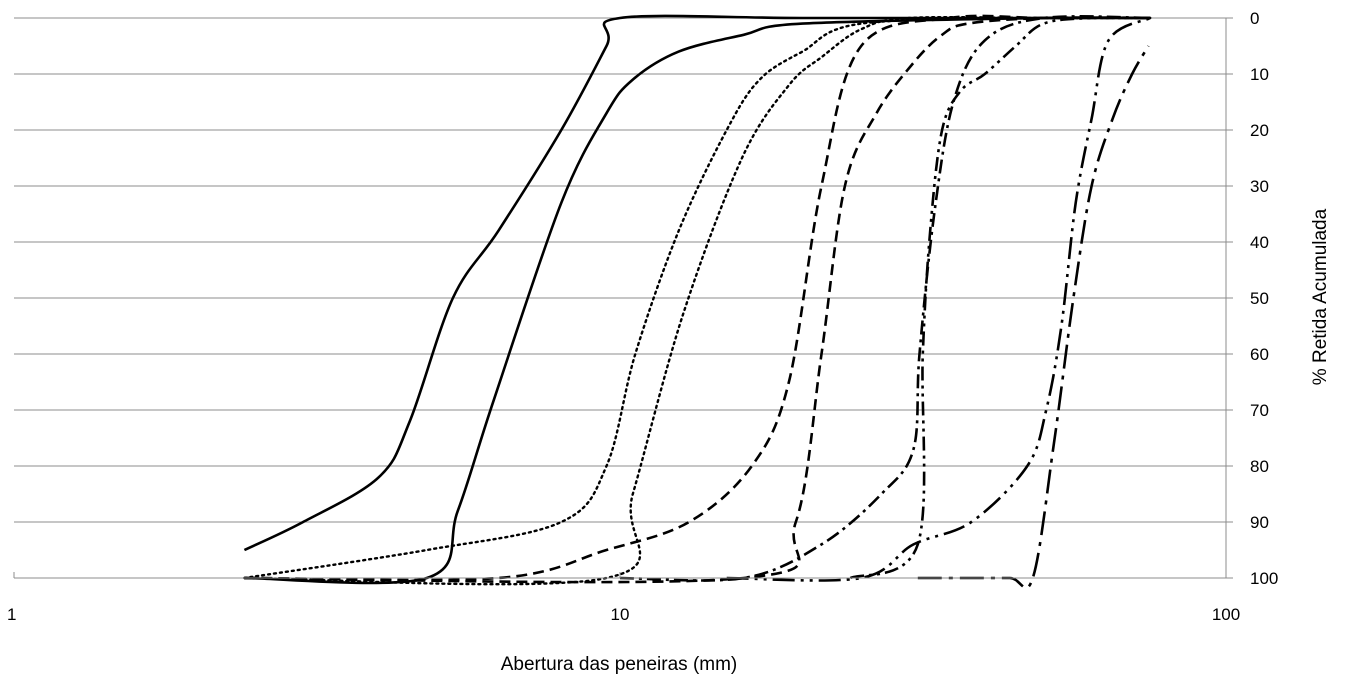 The image size is (1346, 688). I want to click on x-axis-title: Abertura das peneiras (mm), so click(619, 664).